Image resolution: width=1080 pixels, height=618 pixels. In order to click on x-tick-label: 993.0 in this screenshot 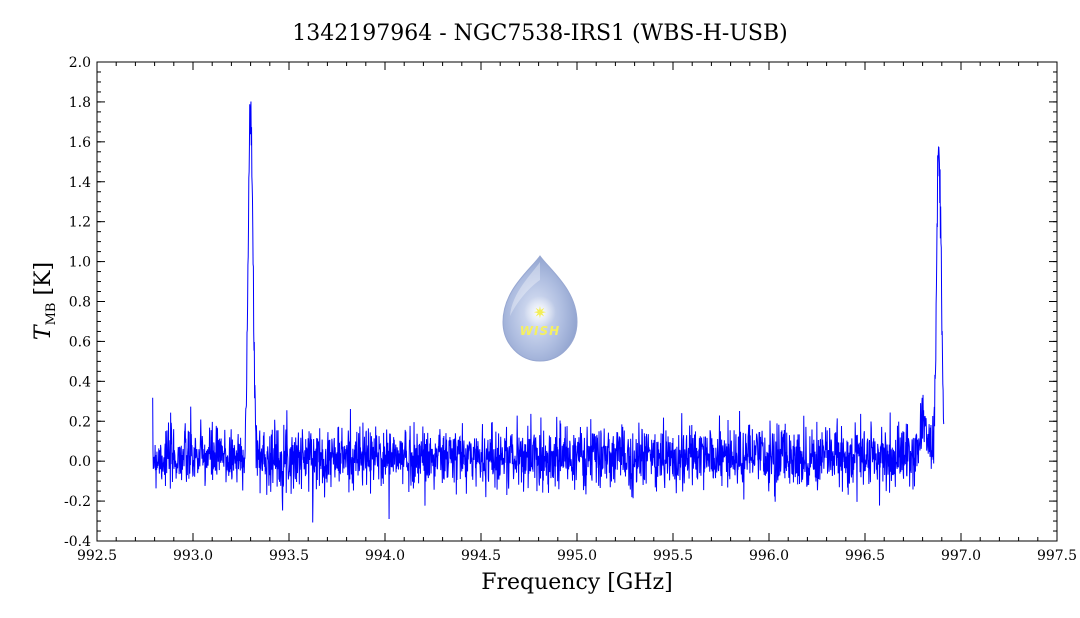, I will do `click(193, 556)`.